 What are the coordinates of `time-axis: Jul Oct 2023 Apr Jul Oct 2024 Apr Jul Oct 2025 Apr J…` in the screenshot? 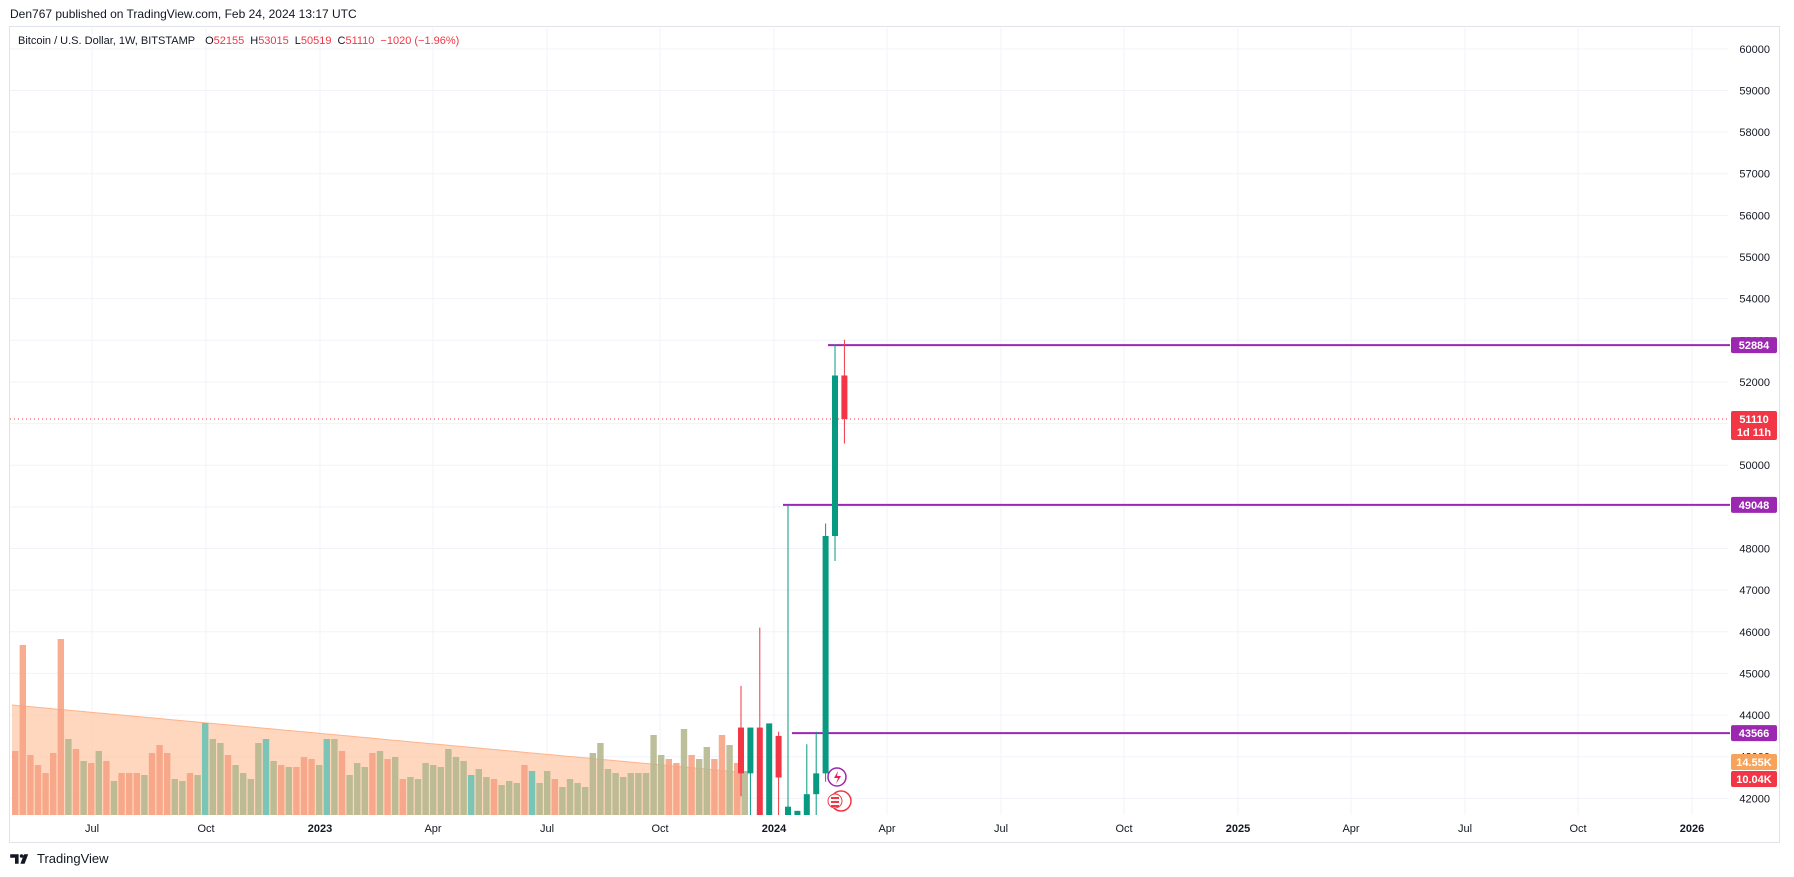 It's located at (894, 829).